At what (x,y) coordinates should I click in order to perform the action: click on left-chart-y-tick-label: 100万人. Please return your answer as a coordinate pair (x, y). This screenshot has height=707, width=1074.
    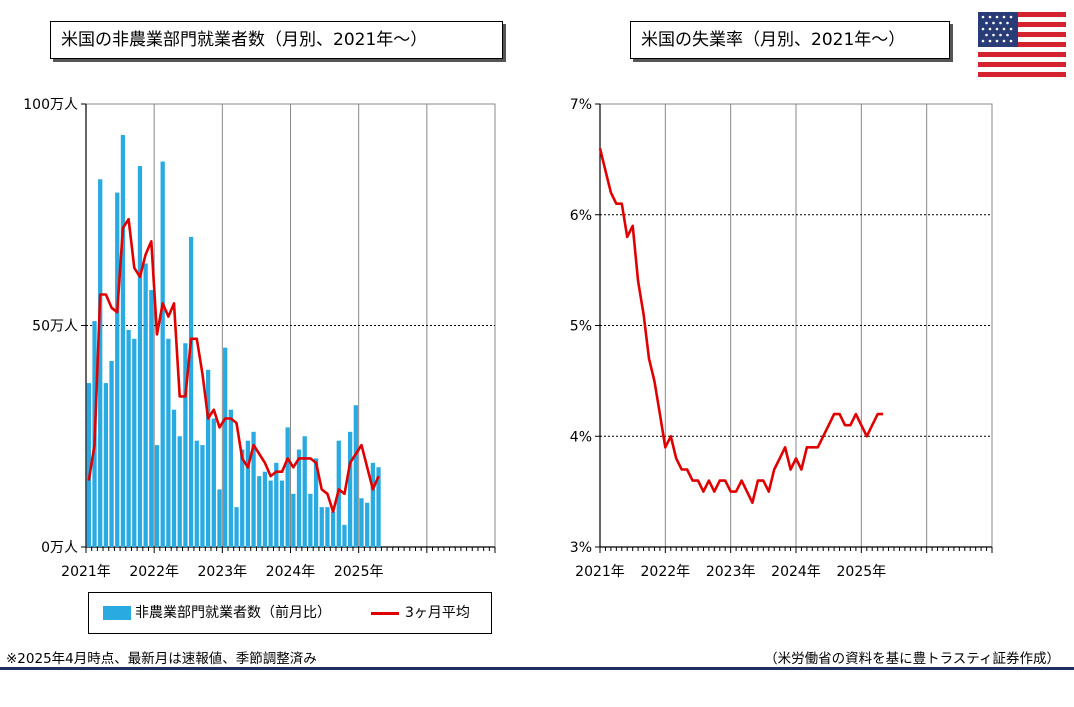
    Looking at the image, I should click on (50, 105).